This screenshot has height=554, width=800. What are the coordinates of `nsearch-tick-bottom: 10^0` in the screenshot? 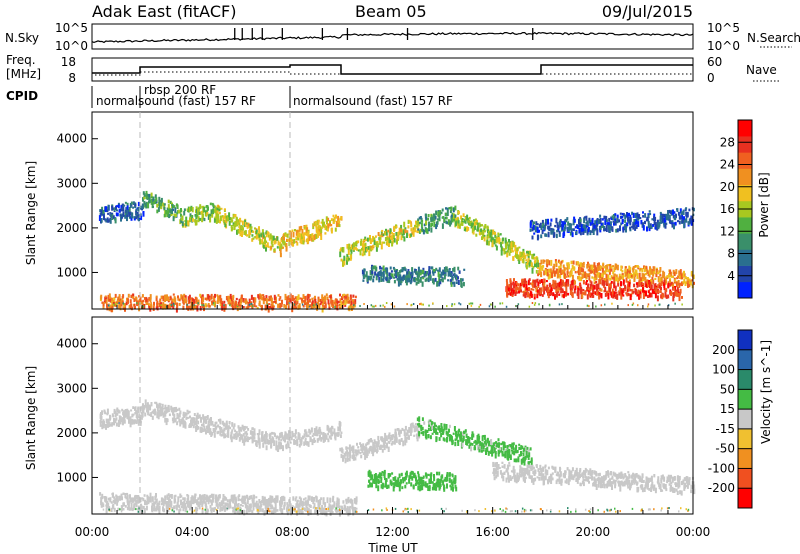 It's located at (723, 46).